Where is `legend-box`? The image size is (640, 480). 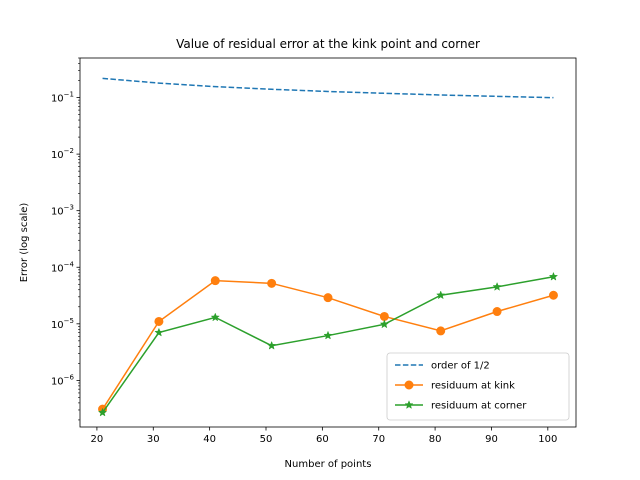
legend-box is located at coordinates (478, 386).